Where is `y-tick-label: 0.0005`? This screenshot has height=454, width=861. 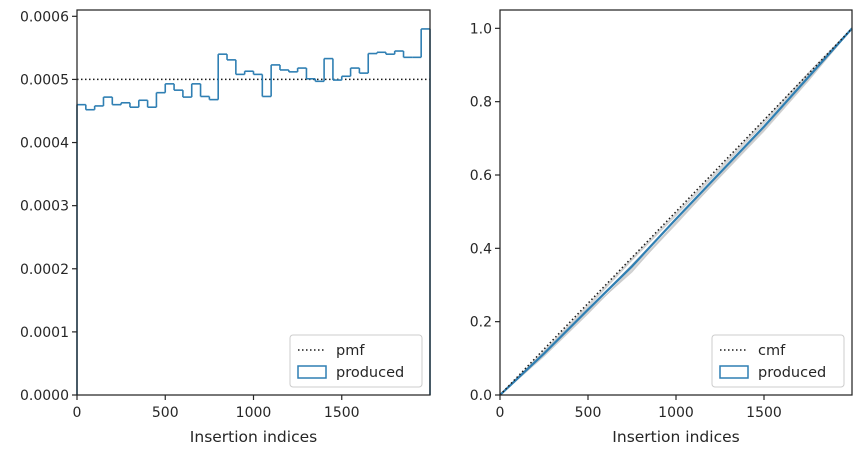 y-tick-label: 0.0005 is located at coordinates (44, 80).